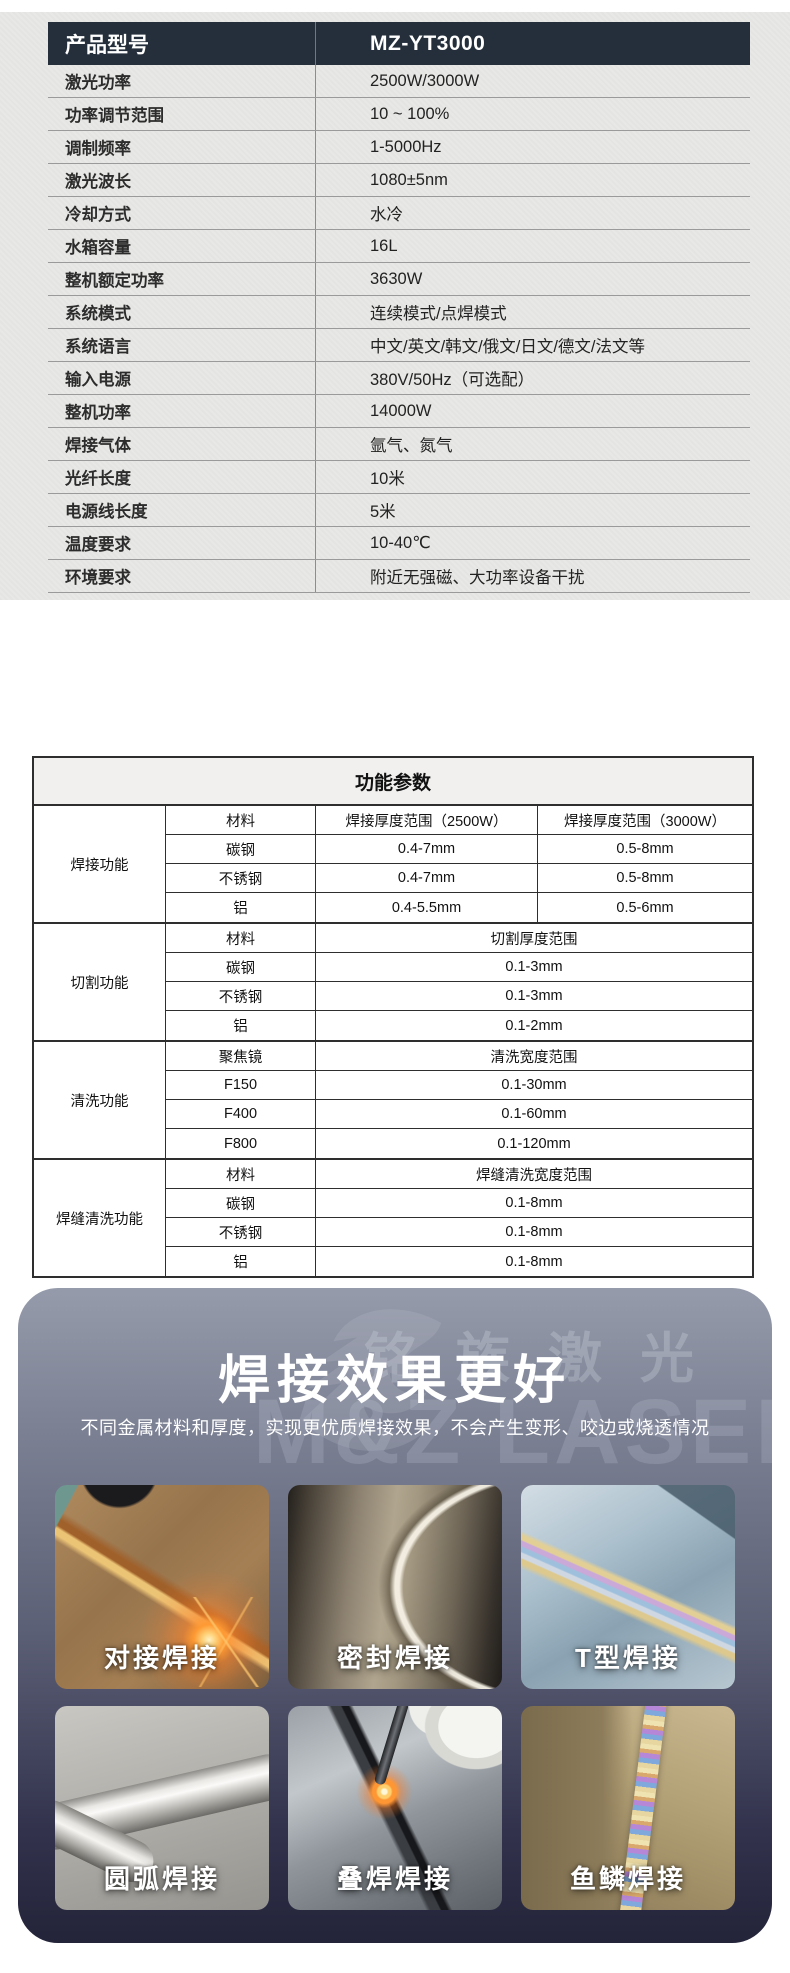 The width and height of the screenshot is (790, 1973). Describe the element at coordinates (532, 279) in the screenshot. I see `spec-value: 3630W` at that location.